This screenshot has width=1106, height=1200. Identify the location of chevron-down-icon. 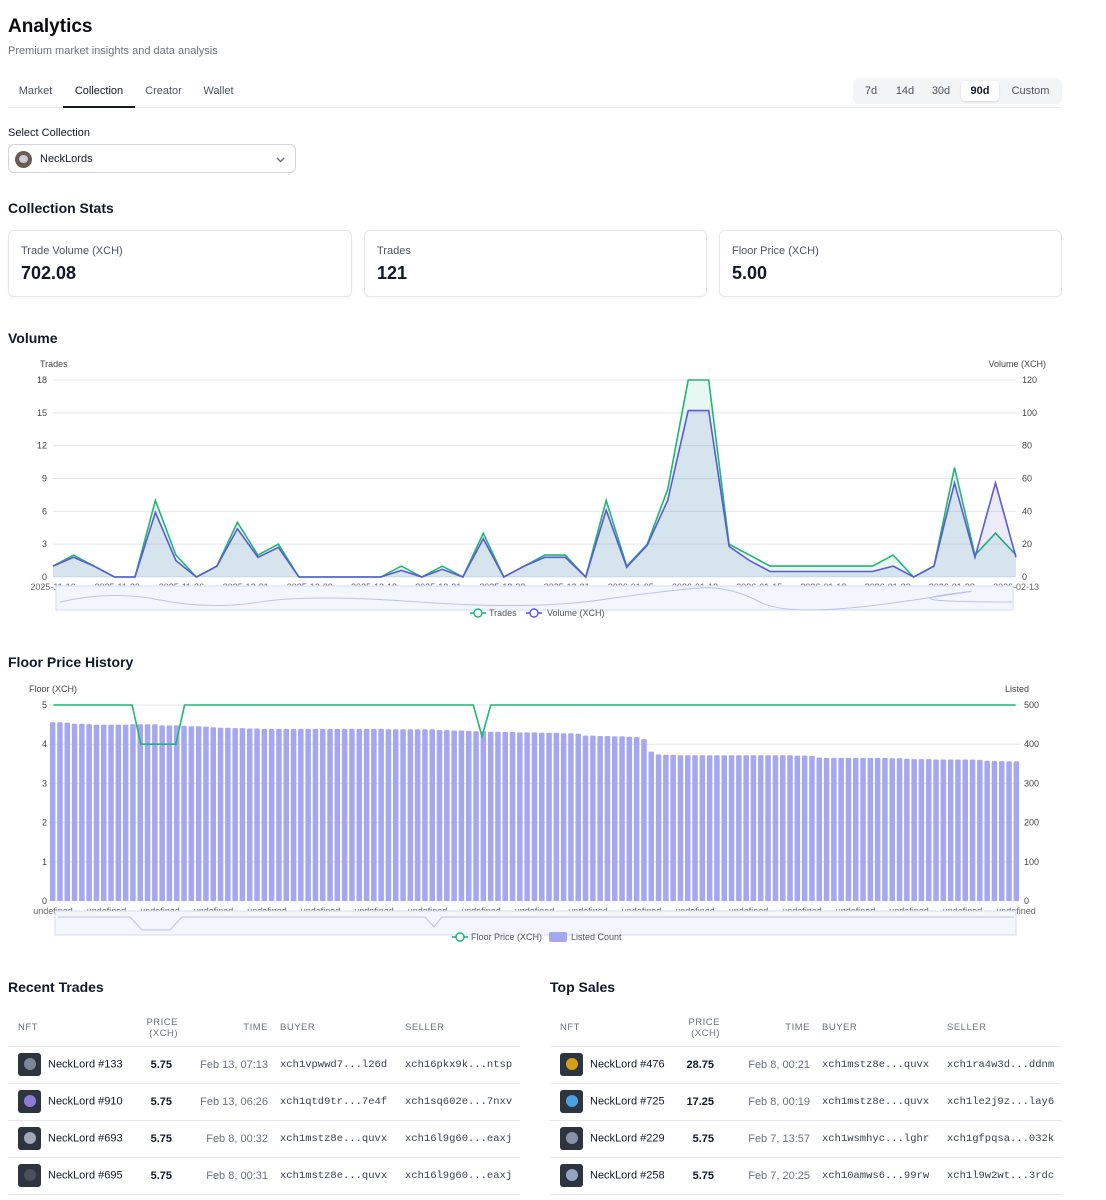
(280, 160).